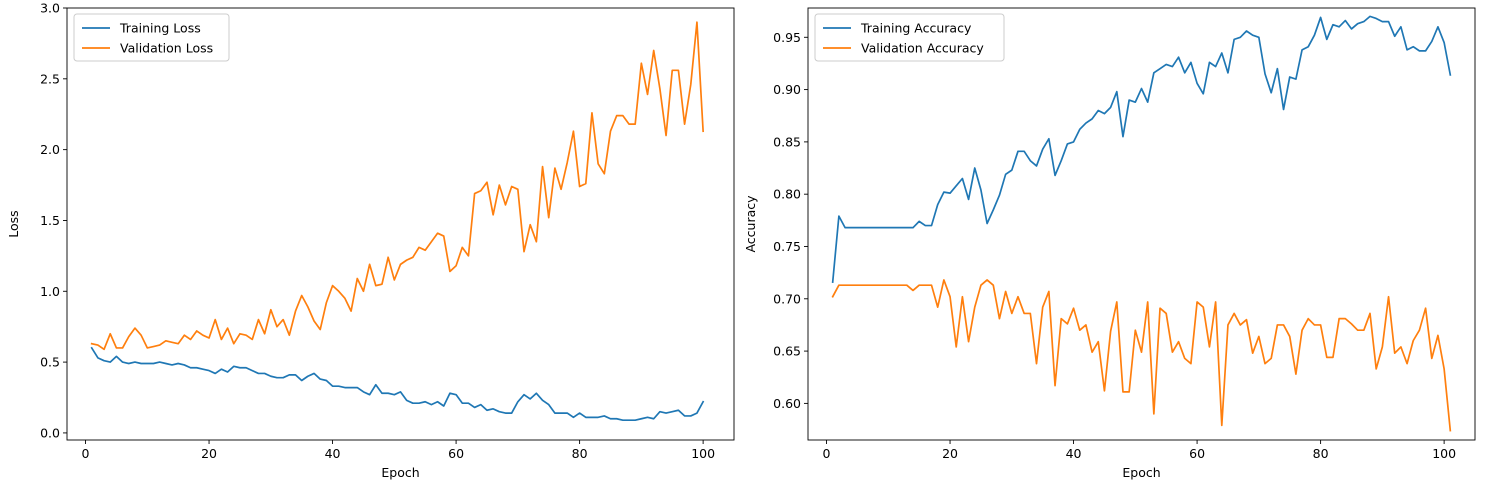 Image resolution: width=1490 pixels, height=489 pixels. I want to click on legend-label: Training Accuracy, so click(916, 28).